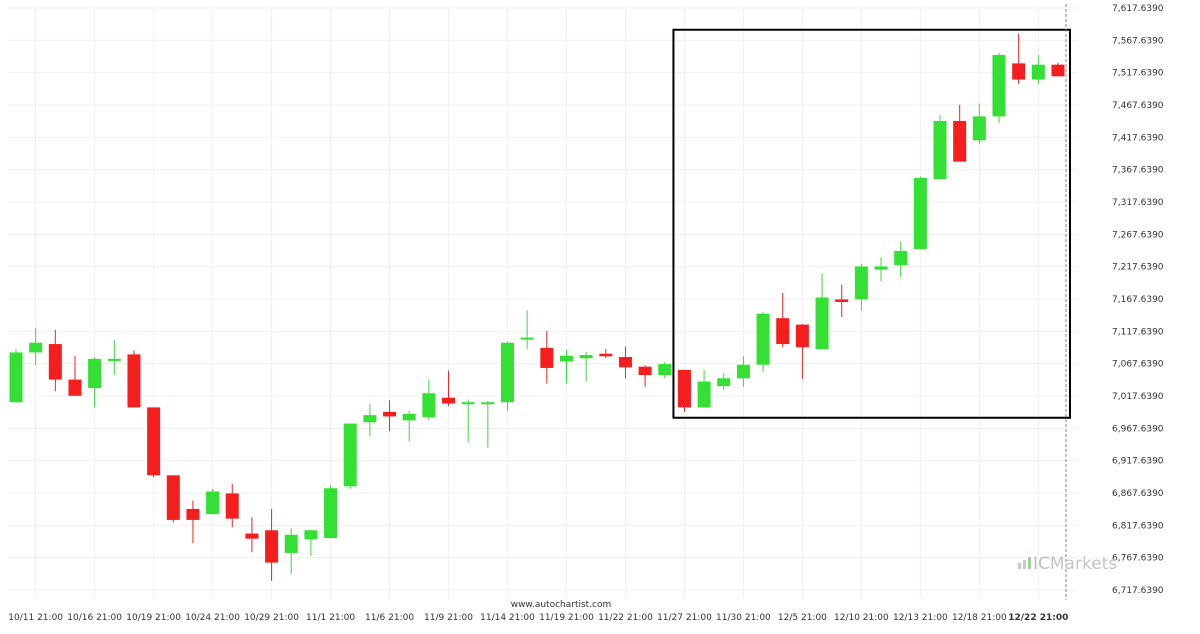  What do you see at coordinates (1138, 526) in the screenshot?
I see `y-tick-label: 6,817.6390` at bounding box center [1138, 526].